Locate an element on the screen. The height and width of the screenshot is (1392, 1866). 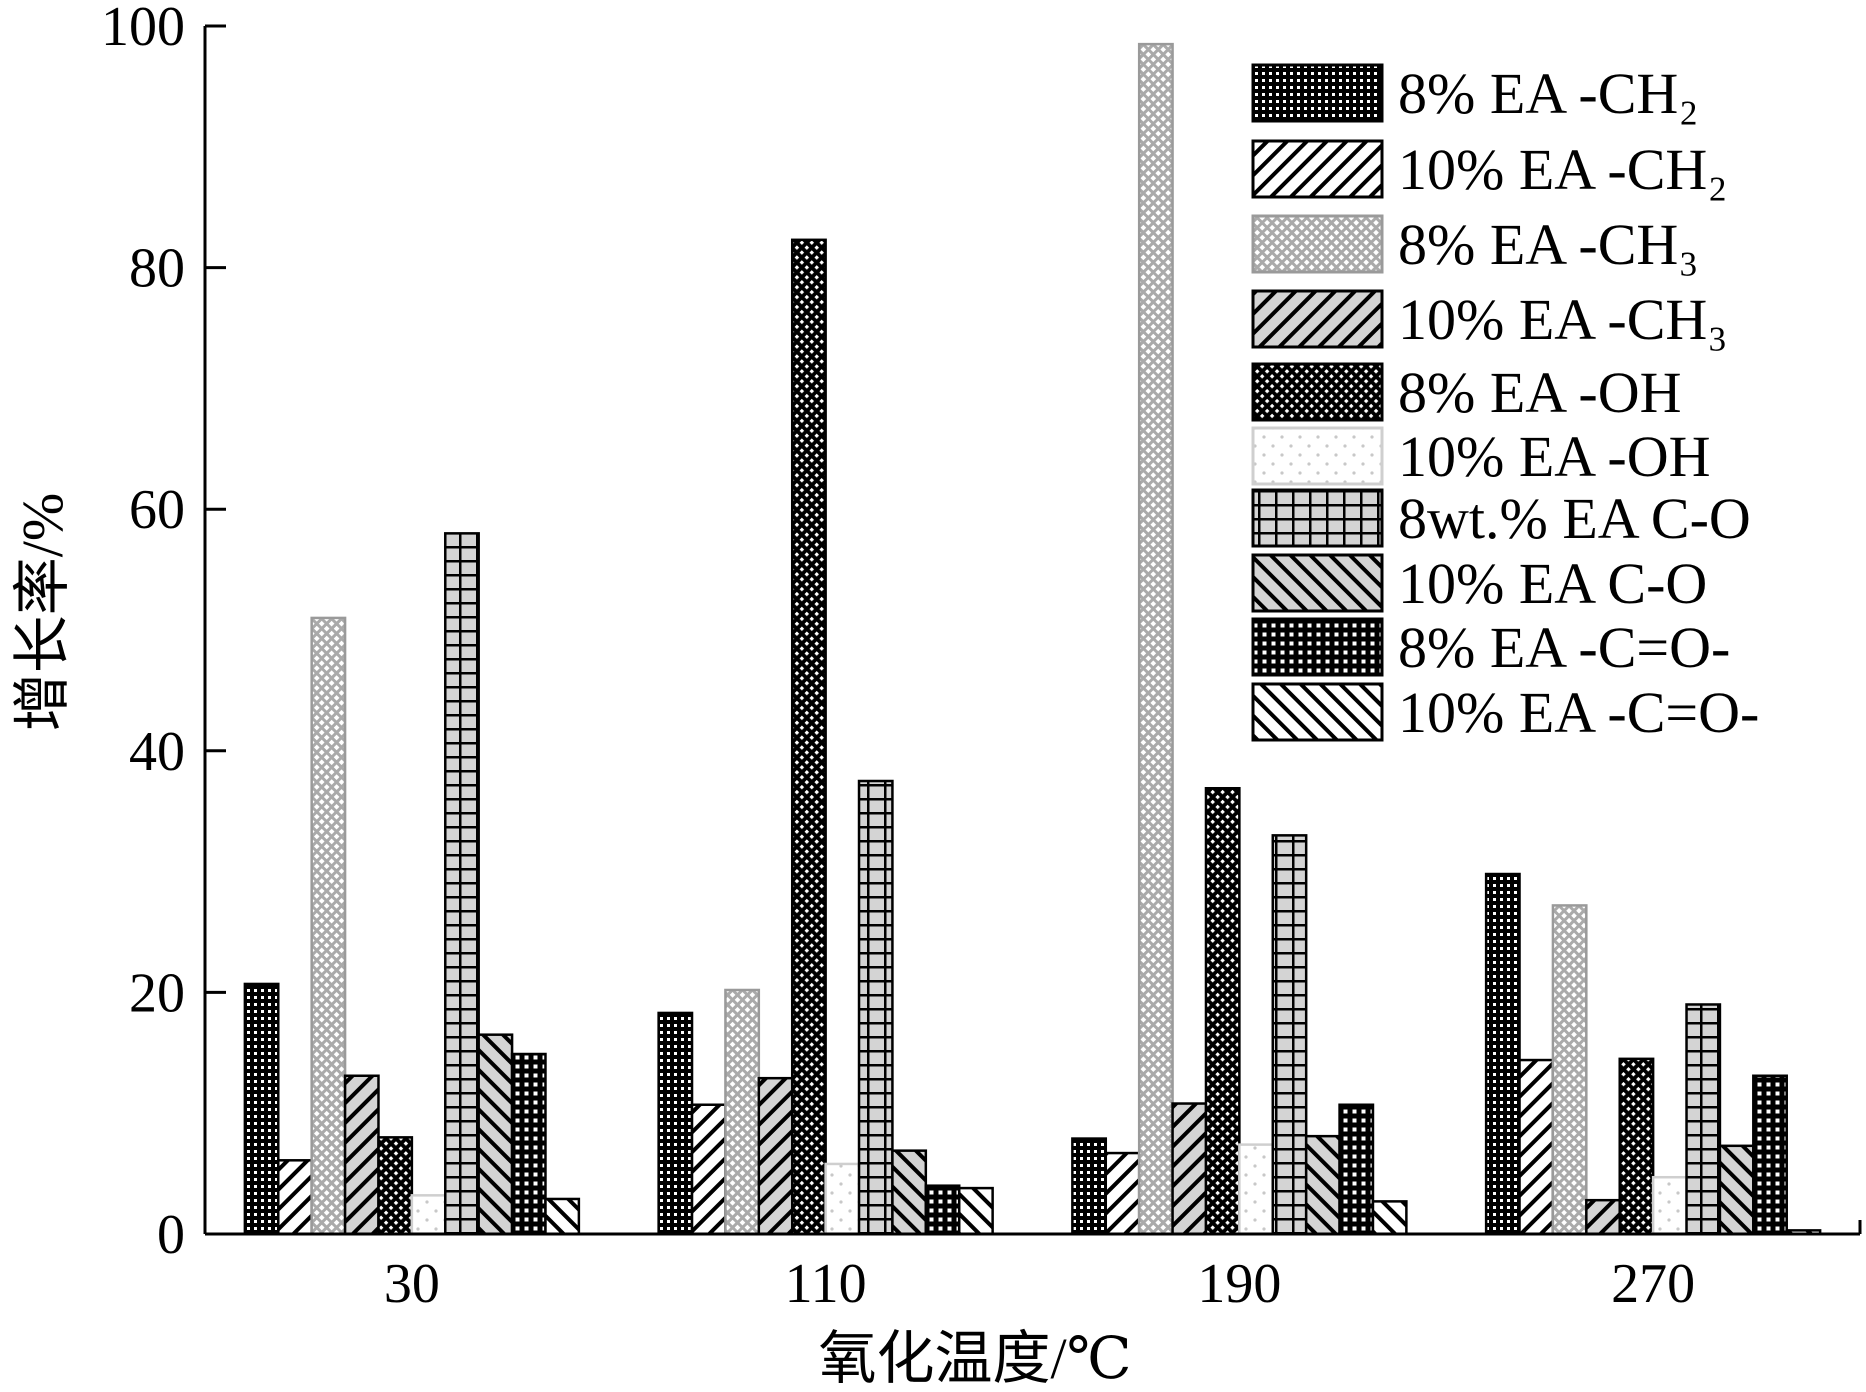
legend-label: 8% EA -OH is located at coordinates (1540, 392).